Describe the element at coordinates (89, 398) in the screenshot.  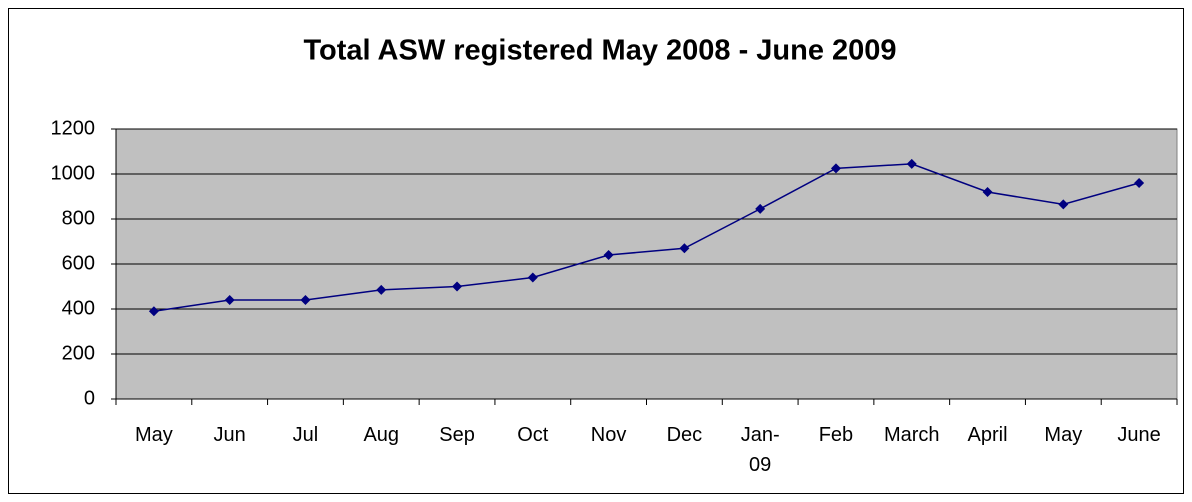
I see `y-tick-label: 0` at that location.